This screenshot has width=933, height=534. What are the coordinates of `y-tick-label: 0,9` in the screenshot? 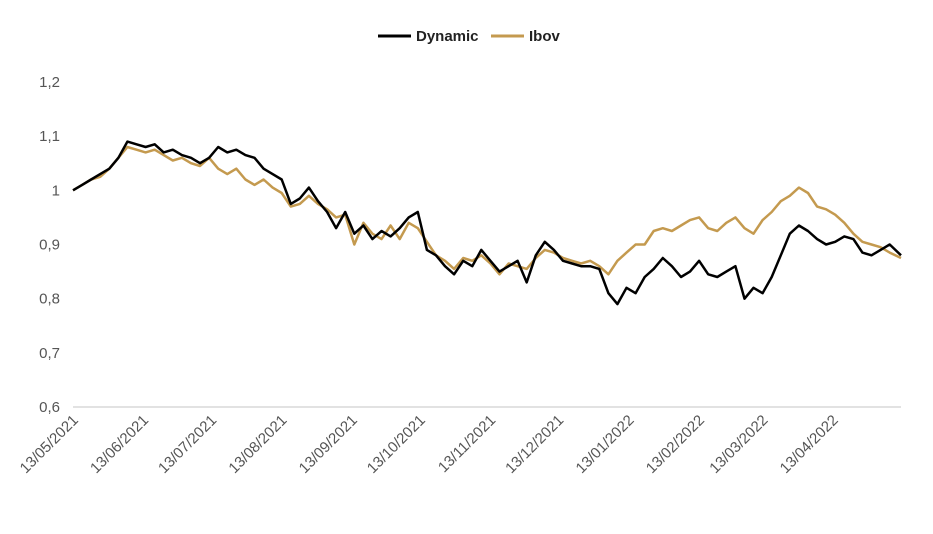 It's located at (49, 245).